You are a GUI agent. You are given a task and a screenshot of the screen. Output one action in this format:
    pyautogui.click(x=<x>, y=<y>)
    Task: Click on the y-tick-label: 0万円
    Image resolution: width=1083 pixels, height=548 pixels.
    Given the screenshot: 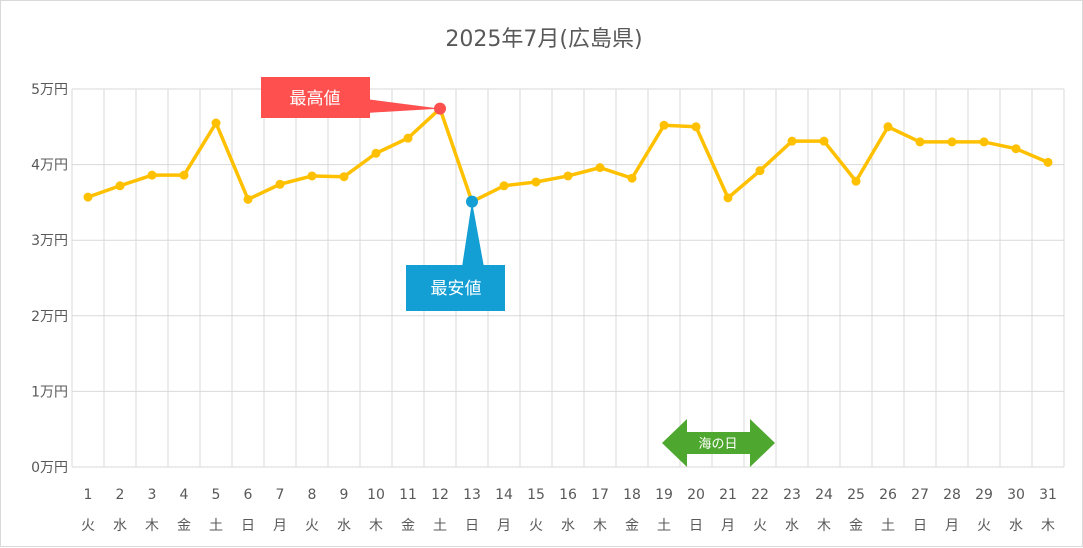 What is the action you would take?
    pyautogui.click(x=49, y=468)
    